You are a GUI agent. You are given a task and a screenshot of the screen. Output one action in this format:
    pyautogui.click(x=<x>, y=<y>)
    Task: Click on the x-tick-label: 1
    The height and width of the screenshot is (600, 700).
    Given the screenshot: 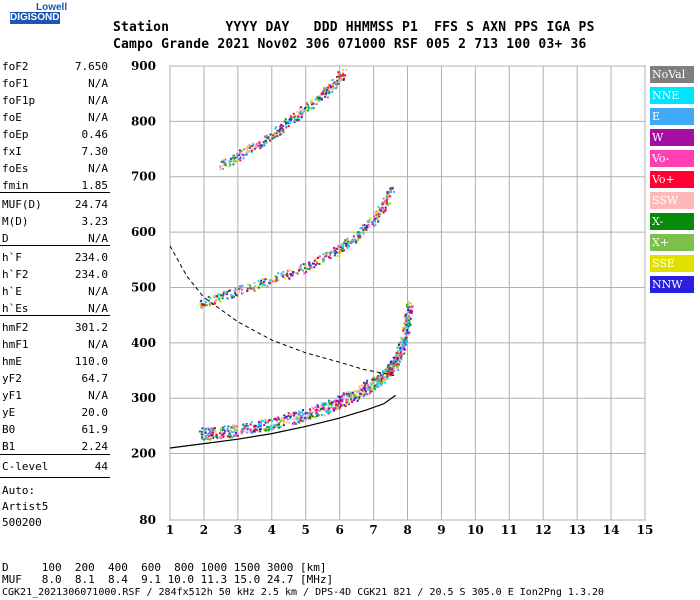 What is the action you would take?
    pyautogui.click(x=170, y=530)
    